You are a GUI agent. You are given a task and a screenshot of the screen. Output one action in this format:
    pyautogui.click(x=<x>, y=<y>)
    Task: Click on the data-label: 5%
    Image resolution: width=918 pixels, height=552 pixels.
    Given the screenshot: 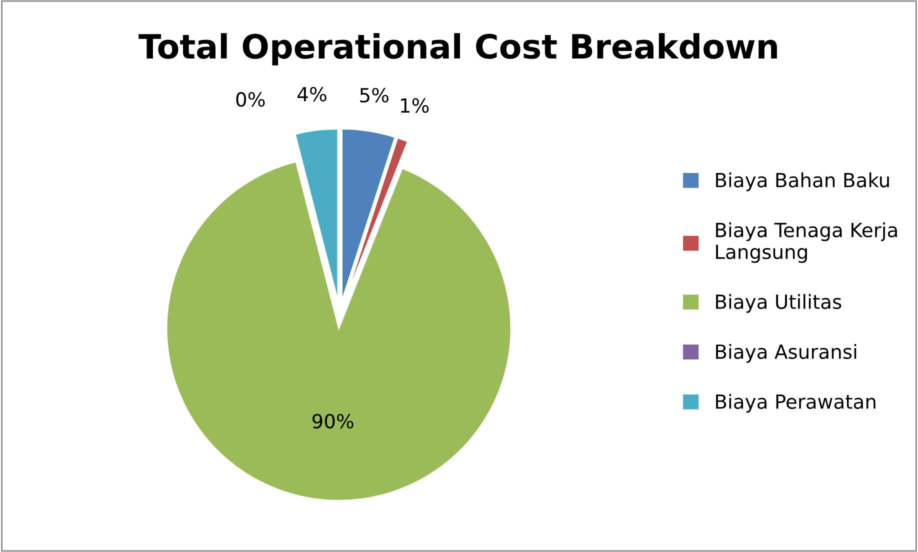 What is the action you would take?
    pyautogui.click(x=374, y=95)
    